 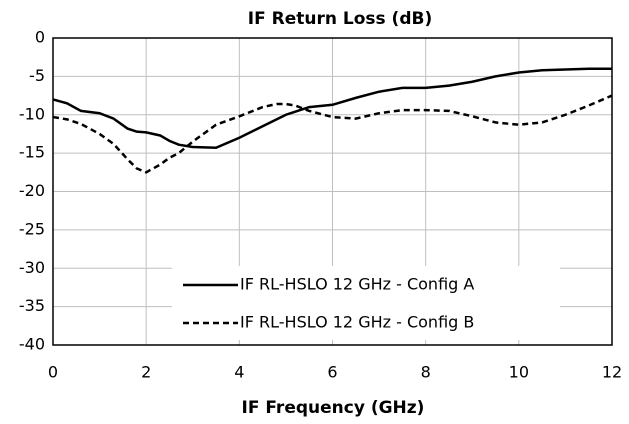 I want to click on x-axis-label: IF Frequency (GHz), so click(x=333, y=408).